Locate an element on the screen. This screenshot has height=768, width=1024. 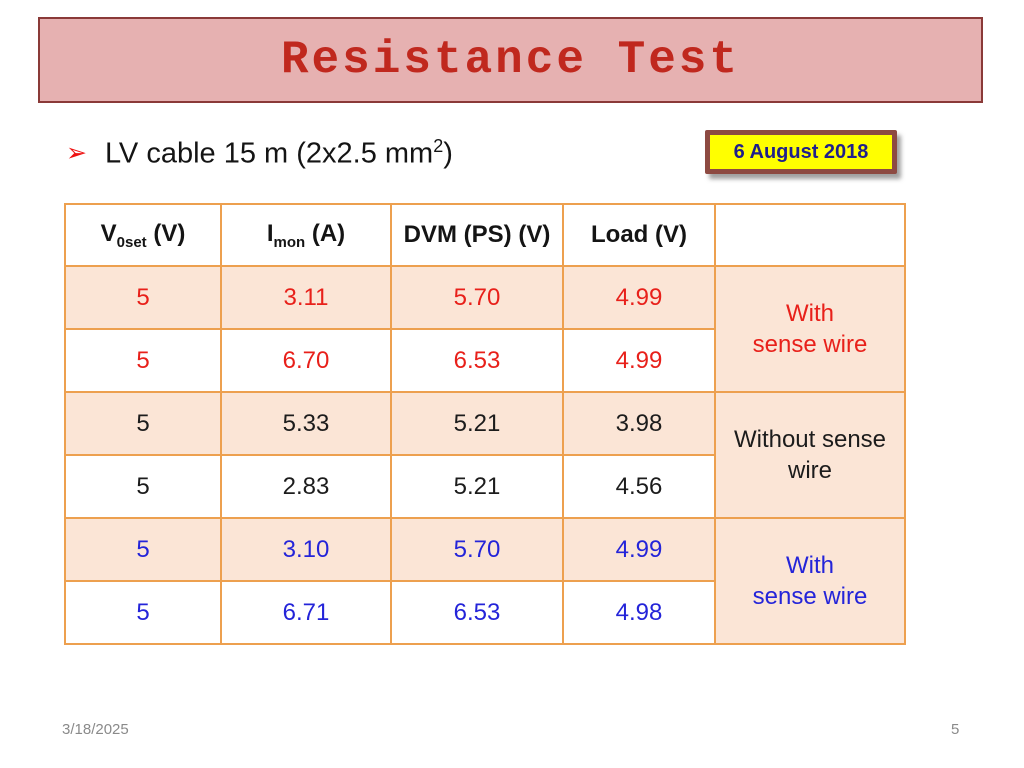
table-row: 5 3.11 5.70 4.99 With sense wire is located at coordinates (485, 329).